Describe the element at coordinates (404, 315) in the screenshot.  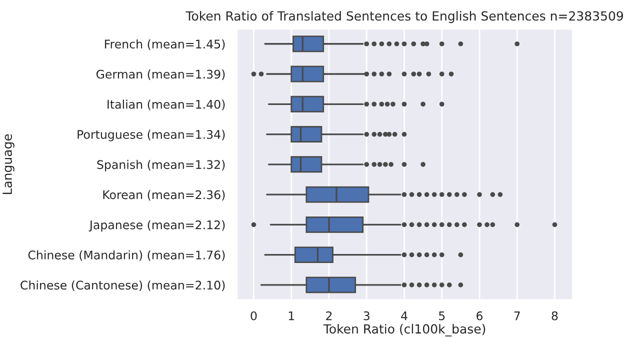
I see `x-tick-label: 4` at that location.